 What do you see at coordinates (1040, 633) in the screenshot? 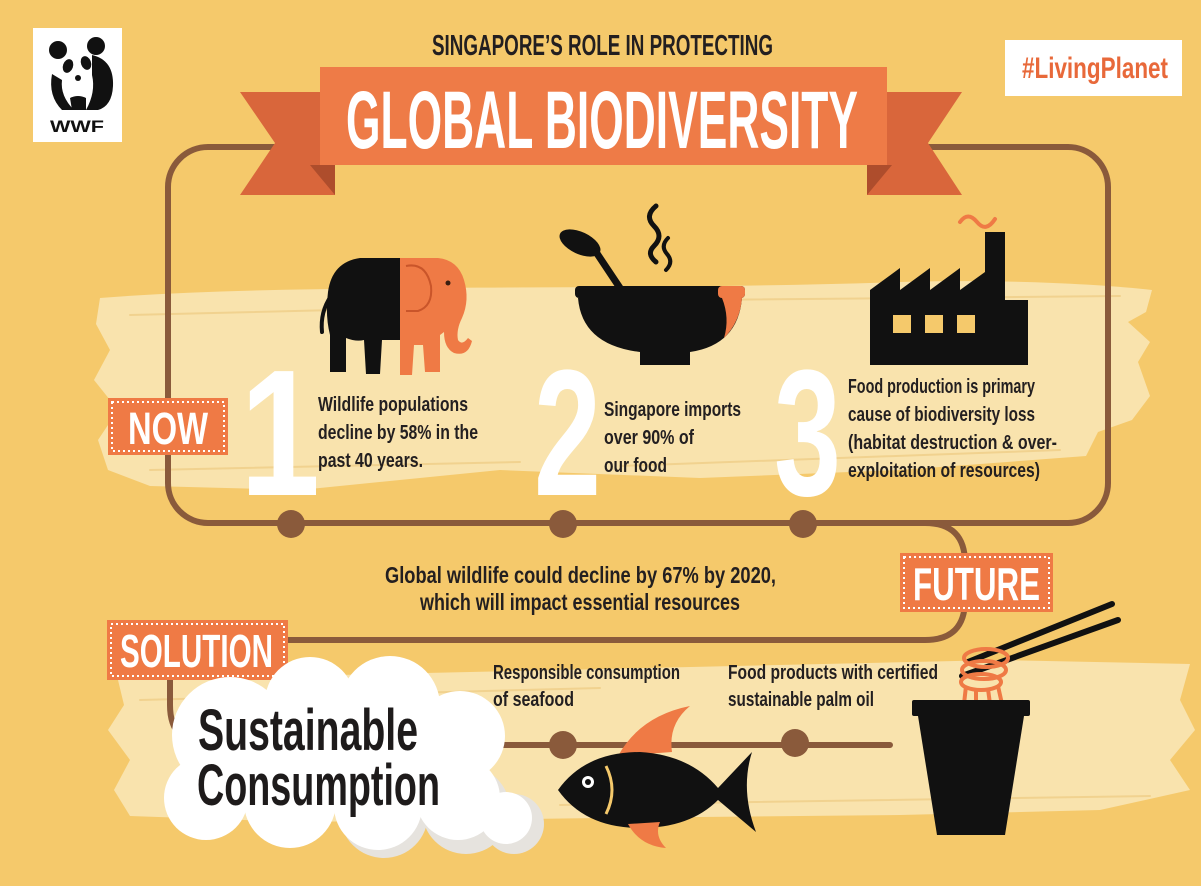
I see `chopstick` at bounding box center [1040, 633].